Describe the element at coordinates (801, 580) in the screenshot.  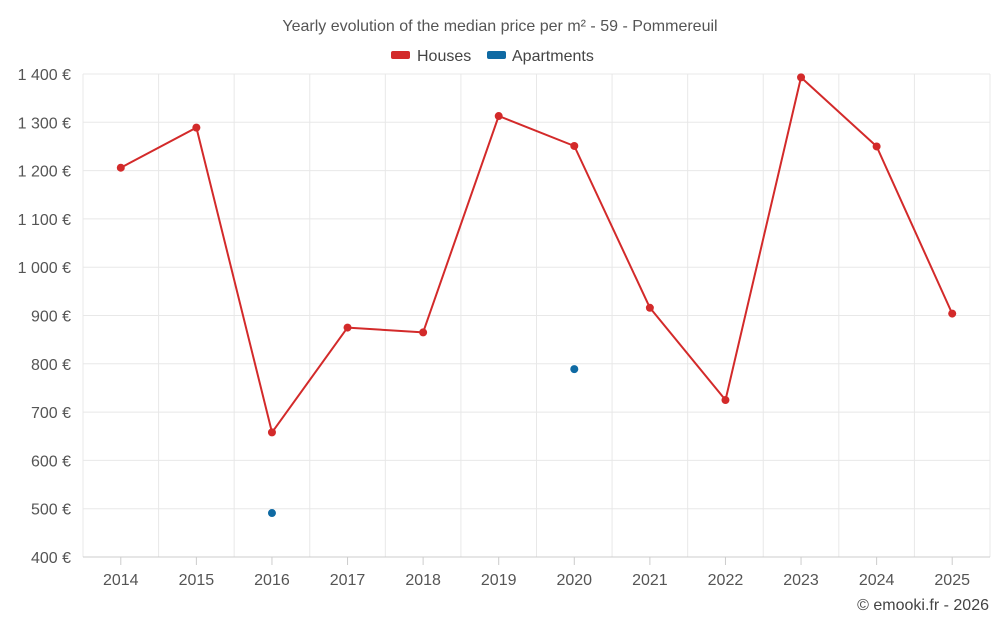
I see `x-tick-label: 2023` at that location.